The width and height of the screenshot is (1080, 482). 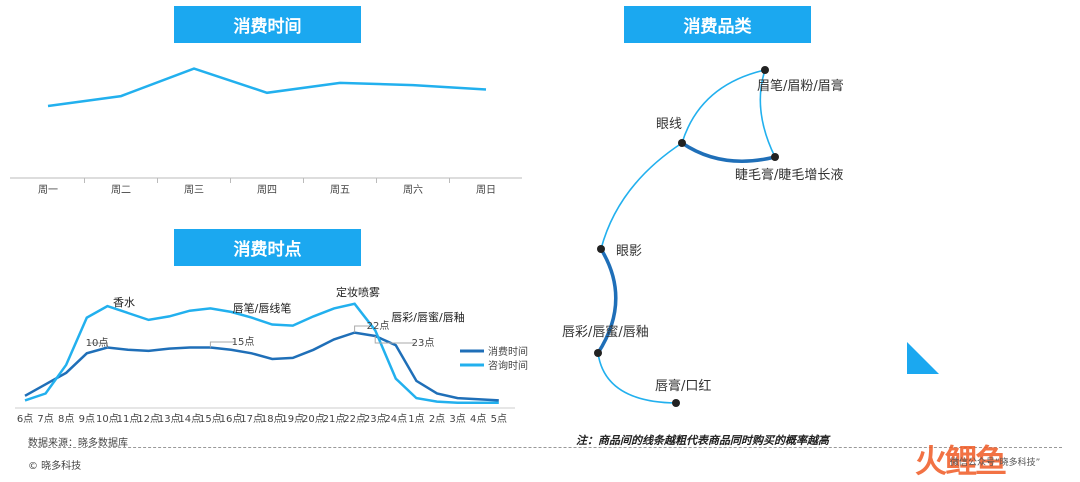 What do you see at coordinates (292, 419) in the screenshot?
I see `x-tick-label: 19点` at bounding box center [292, 419].